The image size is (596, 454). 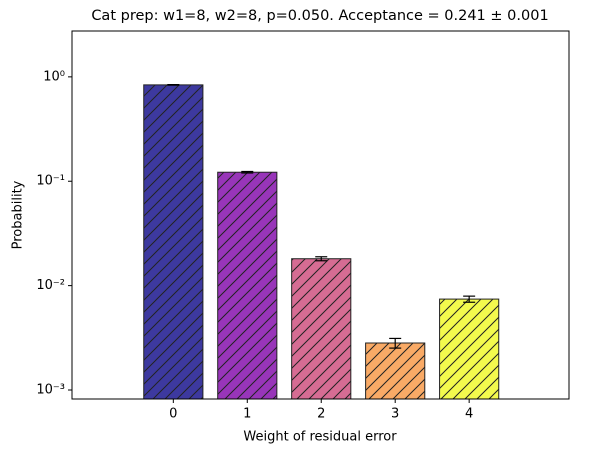 What do you see at coordinates (321, 414) in the screenshot?
I see `x-tick-label: 2` at bounding box center [321, 414].